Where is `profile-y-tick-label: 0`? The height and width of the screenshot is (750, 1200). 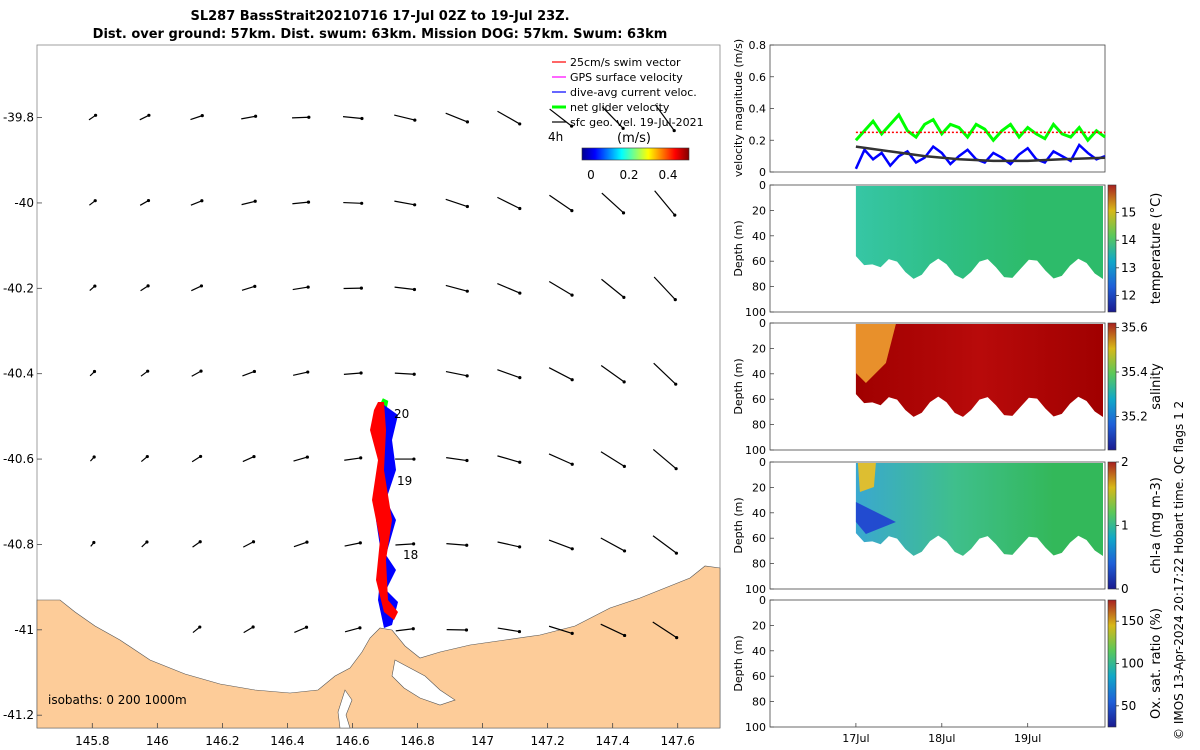 profile-y-tick-label: 0 is located at coordinates (762, 323).